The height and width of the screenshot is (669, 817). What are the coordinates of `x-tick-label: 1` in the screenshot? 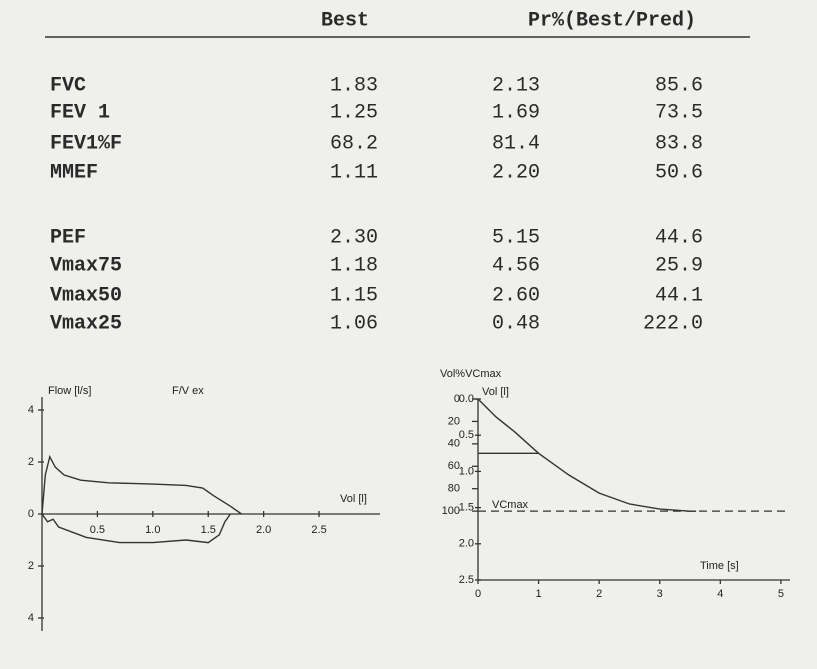 It's located at (539, 594).